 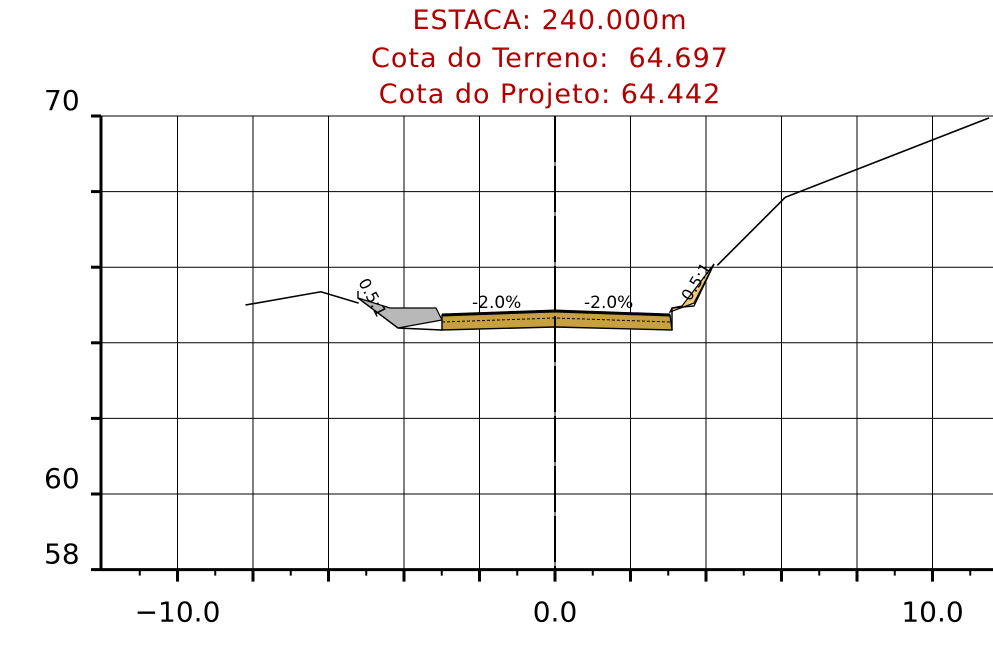 What do you see at coordinates (550, 94) in the screenshot?
I see `project-elevation: Cota do Projeto: 64.442` at bounding box center [550, 94].